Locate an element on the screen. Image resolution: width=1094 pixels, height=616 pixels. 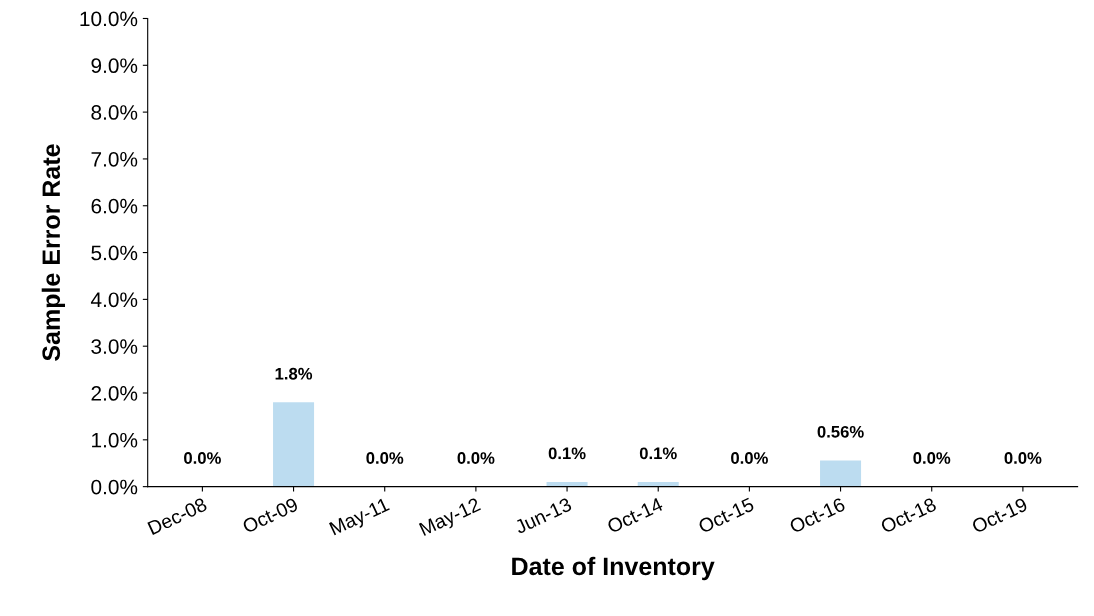
y-tick-label: 5.0% is located at coordinates (114, 253).